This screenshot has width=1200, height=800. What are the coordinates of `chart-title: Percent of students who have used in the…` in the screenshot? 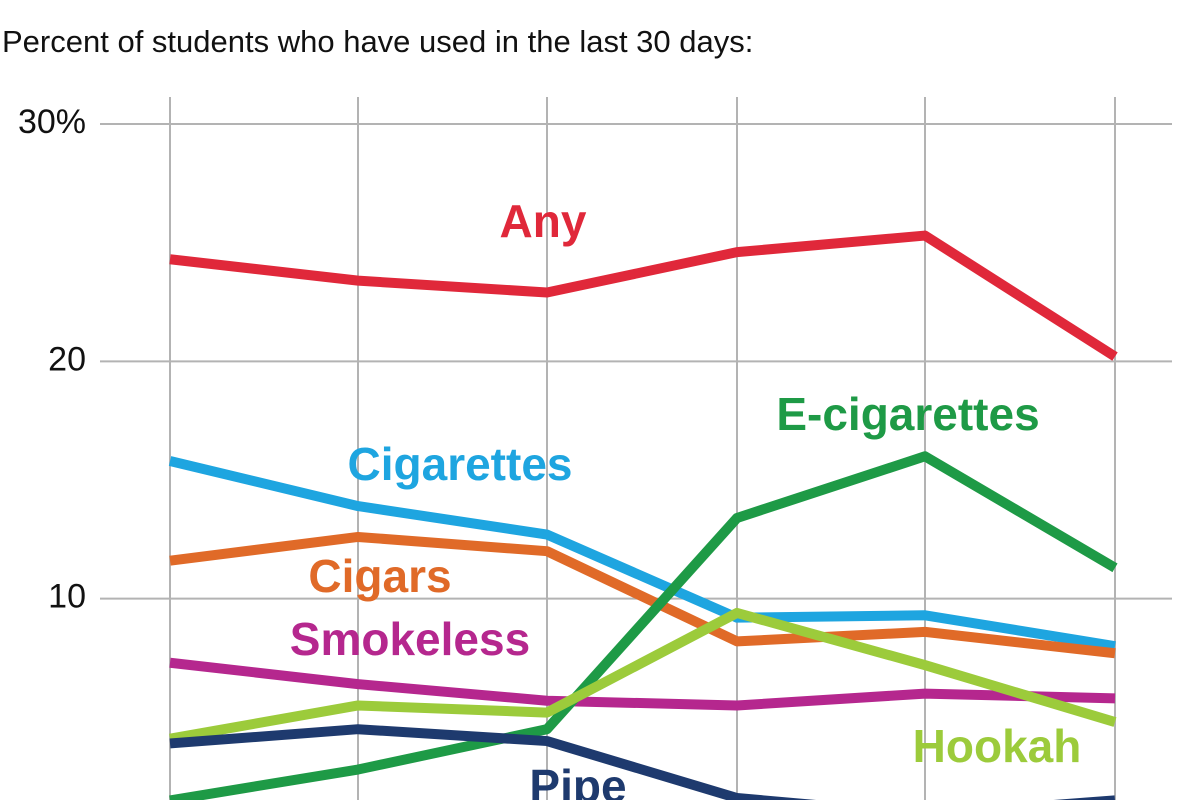 It's located at (377, 41).